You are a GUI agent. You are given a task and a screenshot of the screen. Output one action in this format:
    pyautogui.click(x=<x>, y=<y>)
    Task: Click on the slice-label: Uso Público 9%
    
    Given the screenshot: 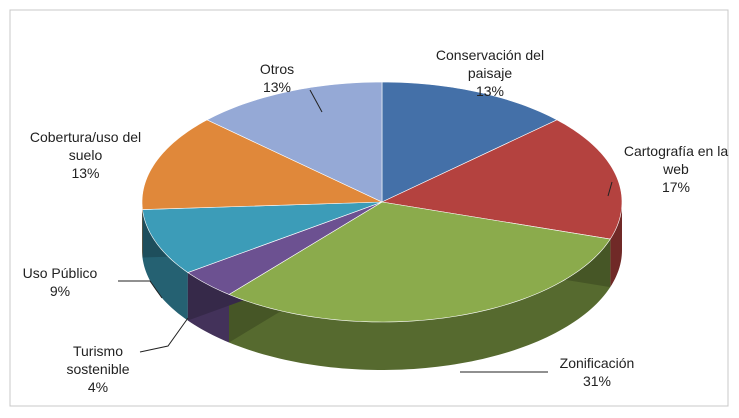 What is the action you would take?
    pyautogui.click(x=62, y=282)
    